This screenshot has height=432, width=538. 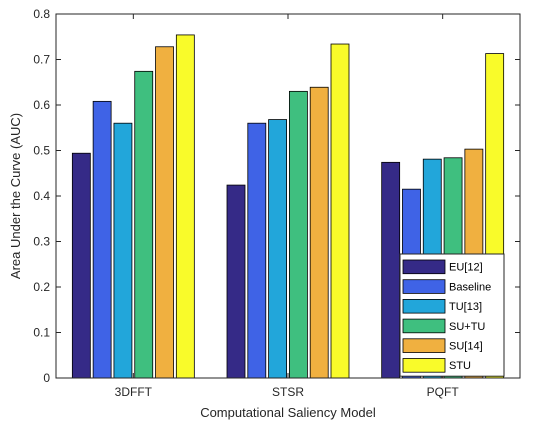 I want to click on x-tick-label: 3DFFT, so click(x=134, y=392).